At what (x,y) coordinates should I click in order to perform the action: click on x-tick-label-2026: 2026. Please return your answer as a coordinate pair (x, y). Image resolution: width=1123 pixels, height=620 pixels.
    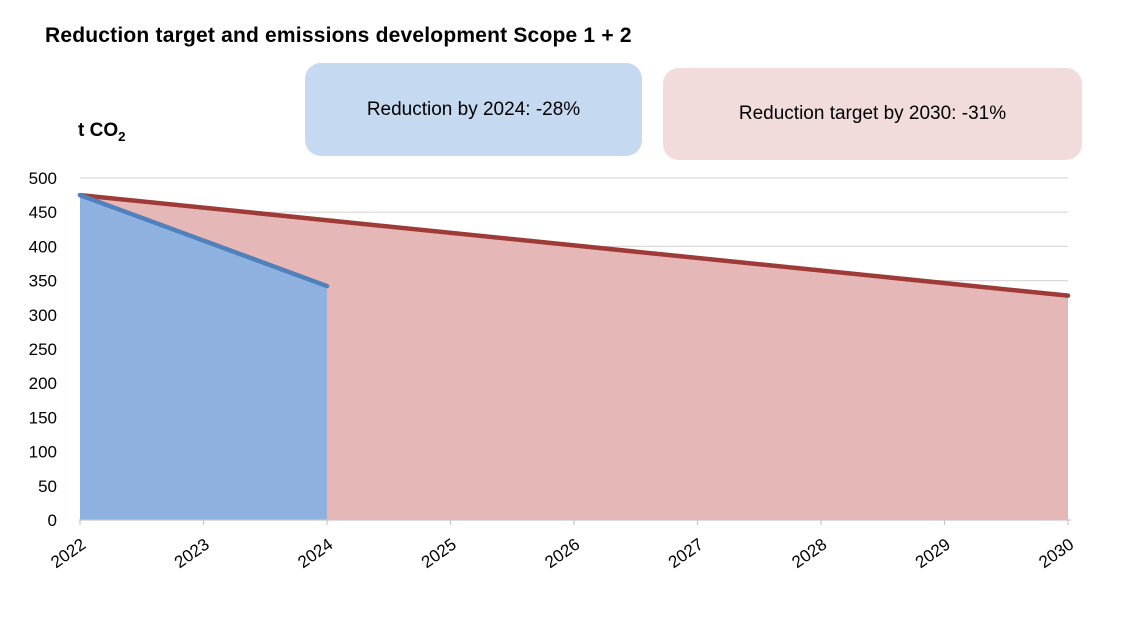
    Looking at the image, I should click on (562, 553).